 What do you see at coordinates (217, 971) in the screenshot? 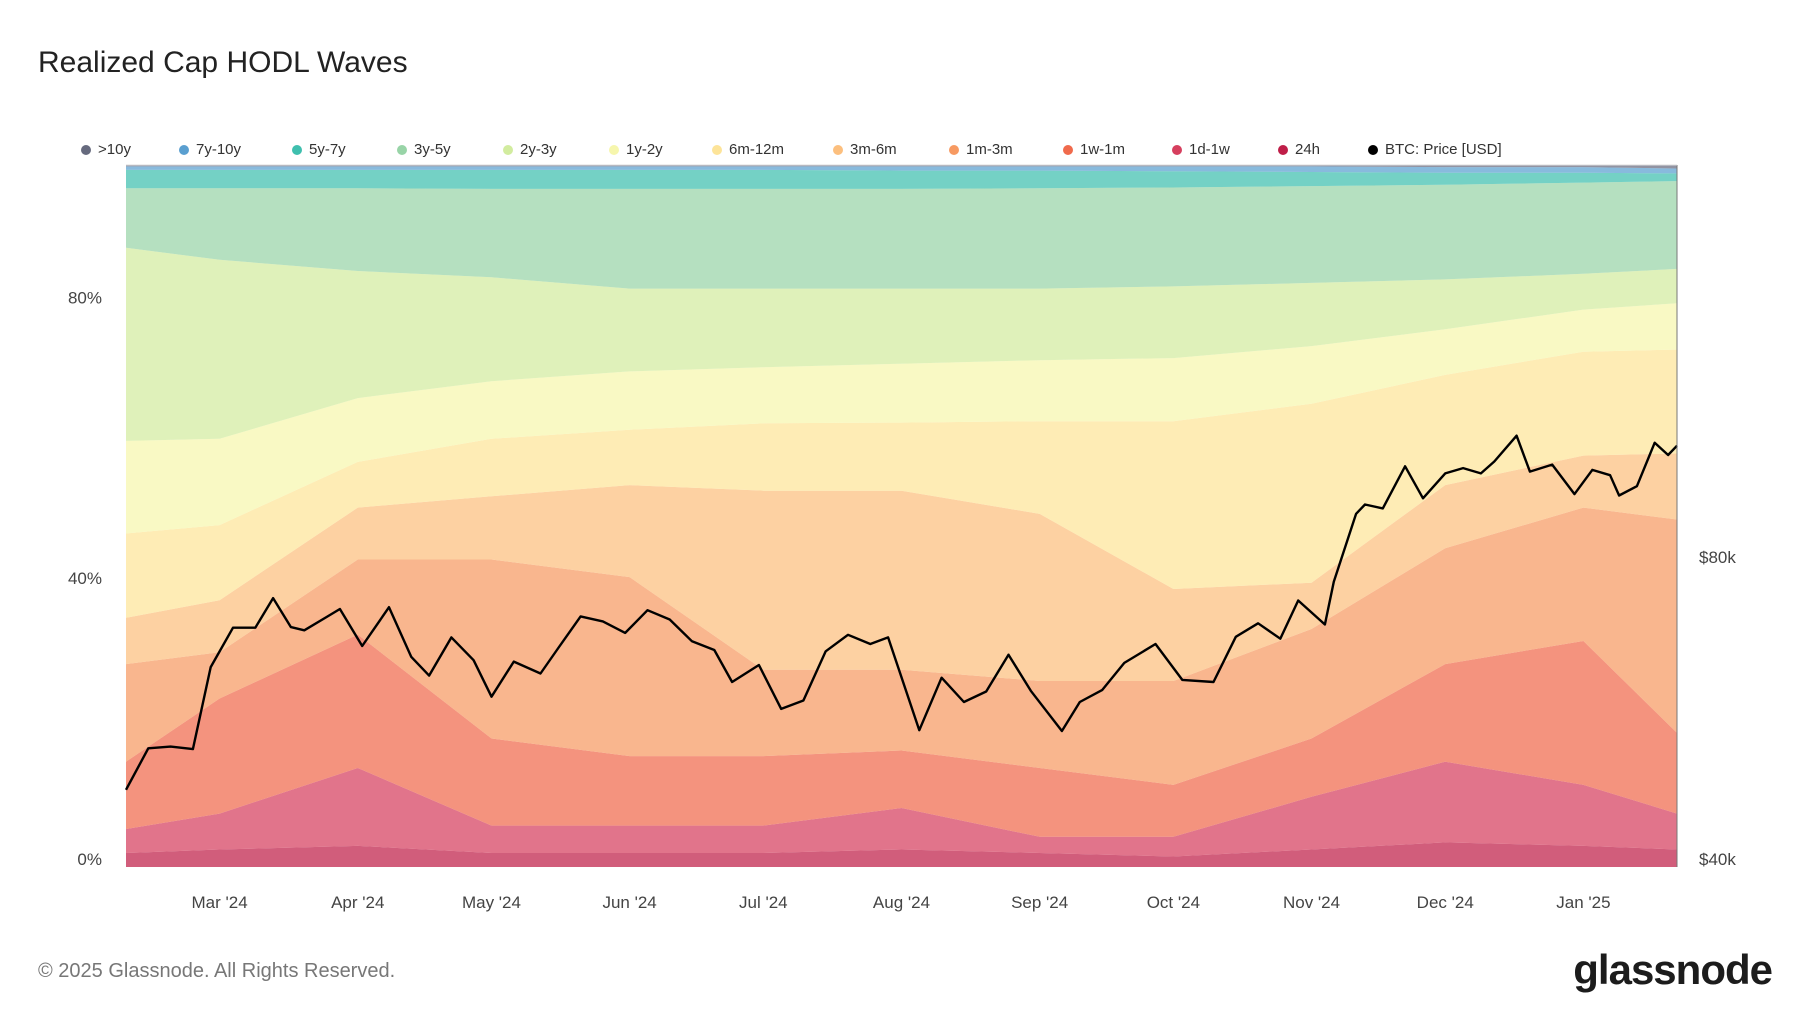
I see `copyright: © 2025 Glassnode. All Rights Reserved.` at bounding box center [217, 971].